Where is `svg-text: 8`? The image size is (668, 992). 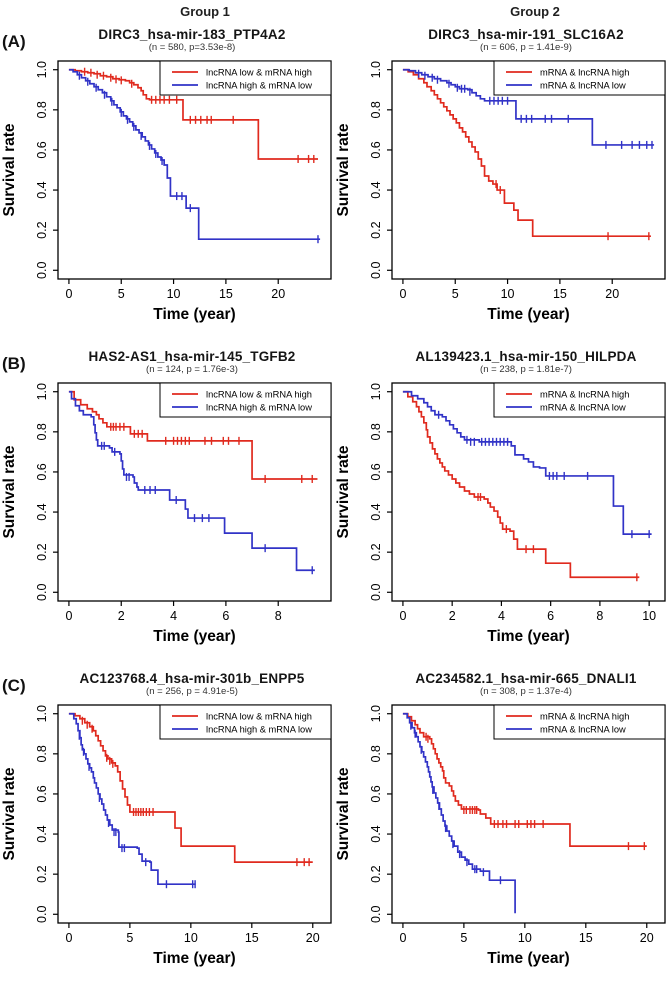 svg-text: 8 is located at coordinates (278, 616).